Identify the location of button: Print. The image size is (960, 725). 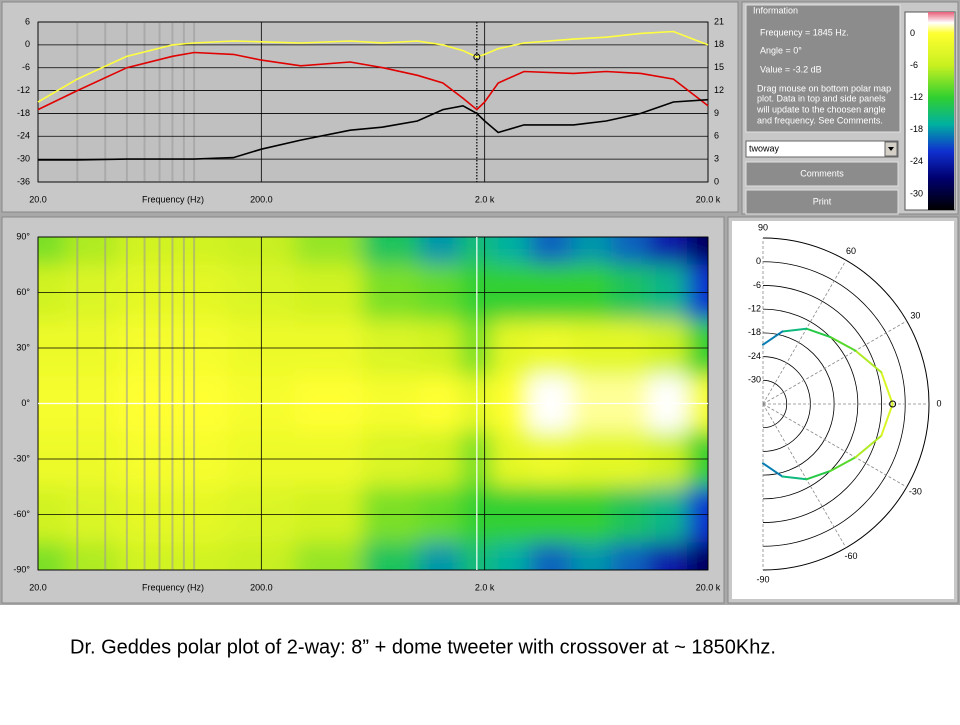
(822, 202).